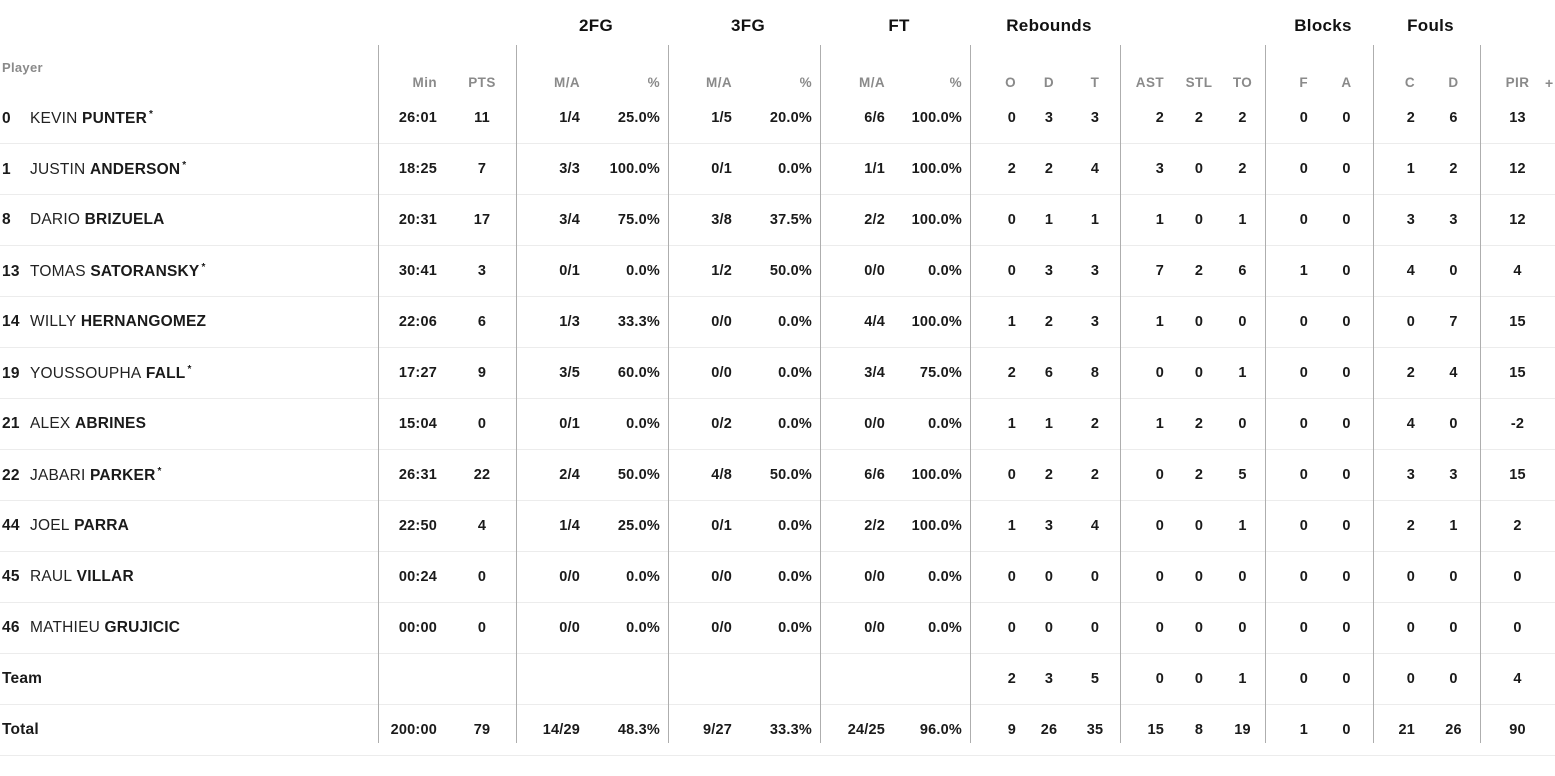 The width and height of the screenshot is (1555, 776). What do you see at coordinates (1453, 628) in the screenshot?
I see `fouls-drawn-cell: 0` at bounding box center [1453, 628].